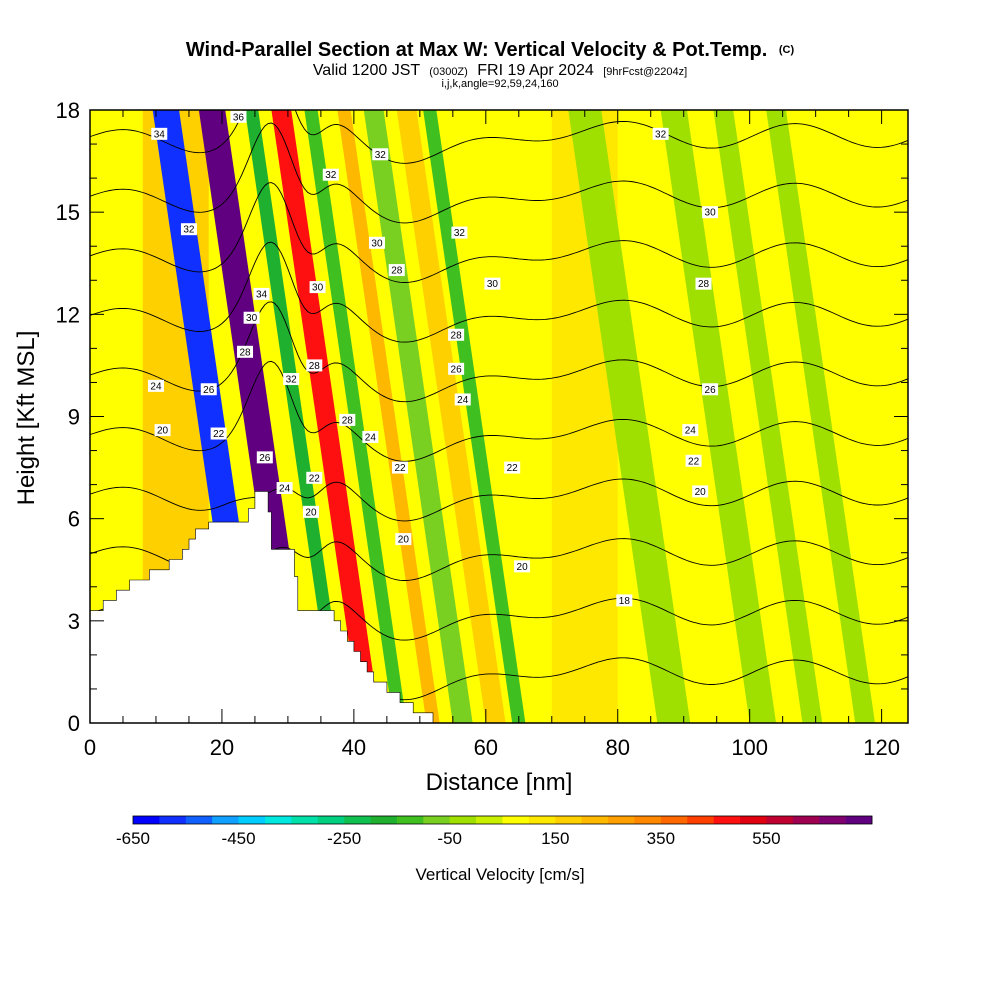  Describe the element at coordinates (499, 874) in the screenshot. I see `colorbar-title: Vertical Velocity [cm/s]` at that location.